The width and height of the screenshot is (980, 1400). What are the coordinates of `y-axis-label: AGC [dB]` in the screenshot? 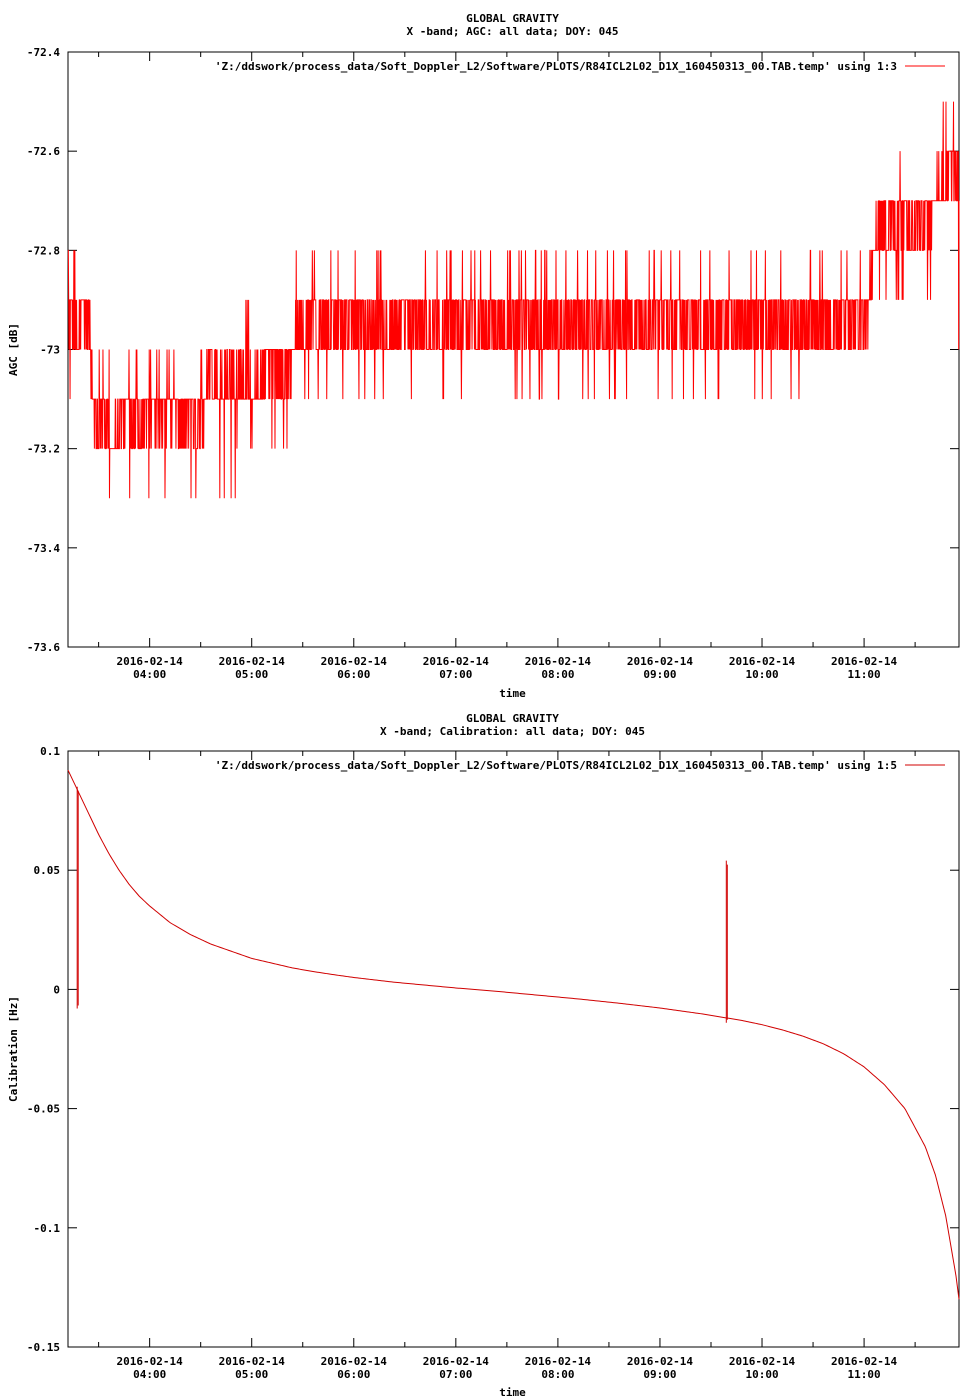 It's located at (13, 349).